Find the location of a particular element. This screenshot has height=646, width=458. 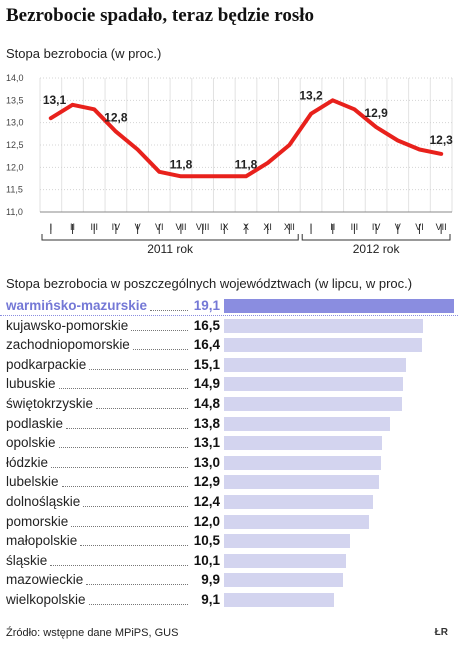

x-tick-label: IX is located at coordinates (224, 227).